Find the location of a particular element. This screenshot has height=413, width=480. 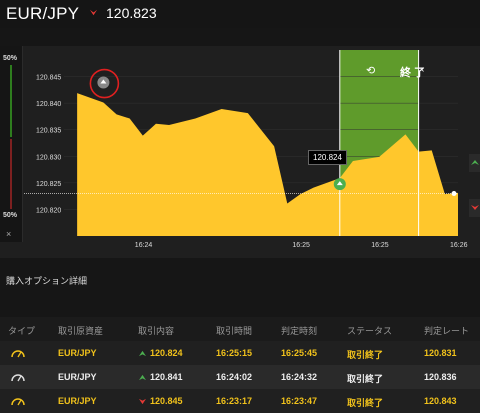

chevron-left-icon: ‹ is located at coordinates (423, 69).